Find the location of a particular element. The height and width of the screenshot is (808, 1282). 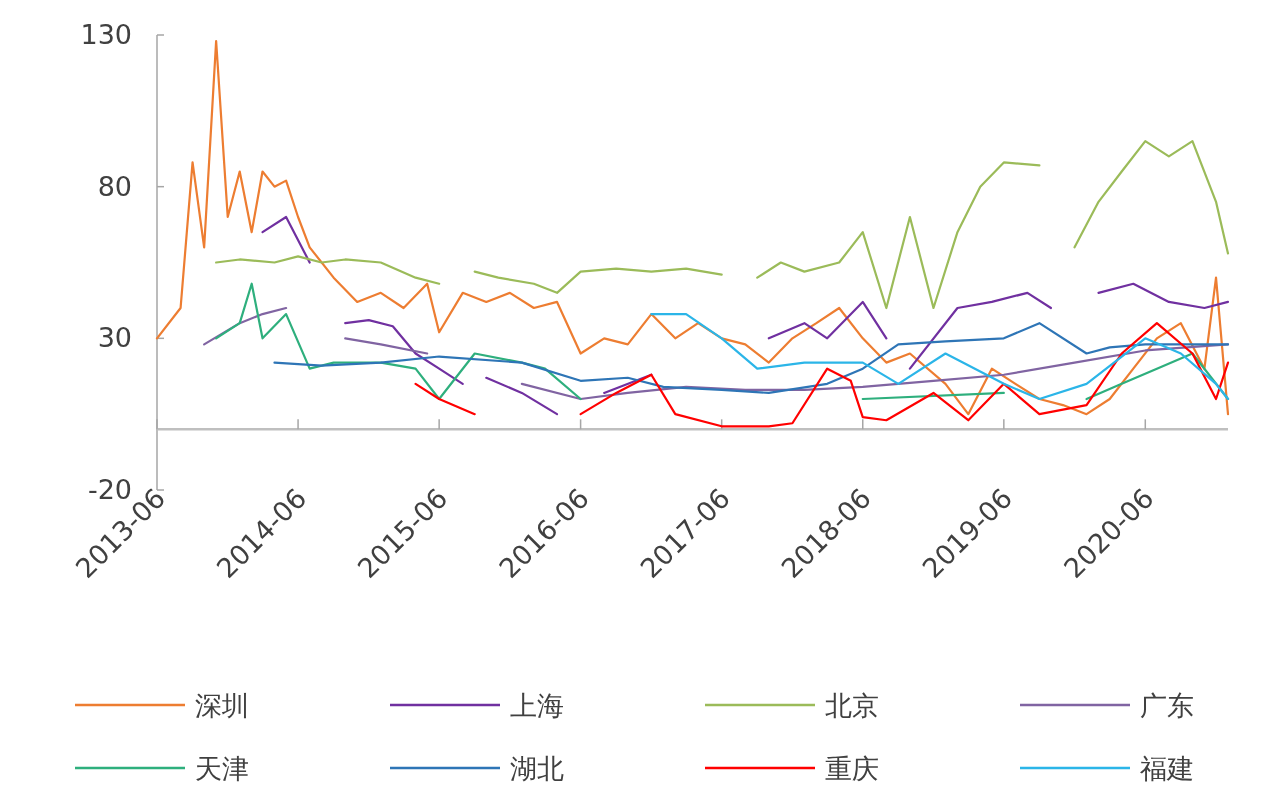

legend-label: 福建 is located at coordinates (1167, 768).